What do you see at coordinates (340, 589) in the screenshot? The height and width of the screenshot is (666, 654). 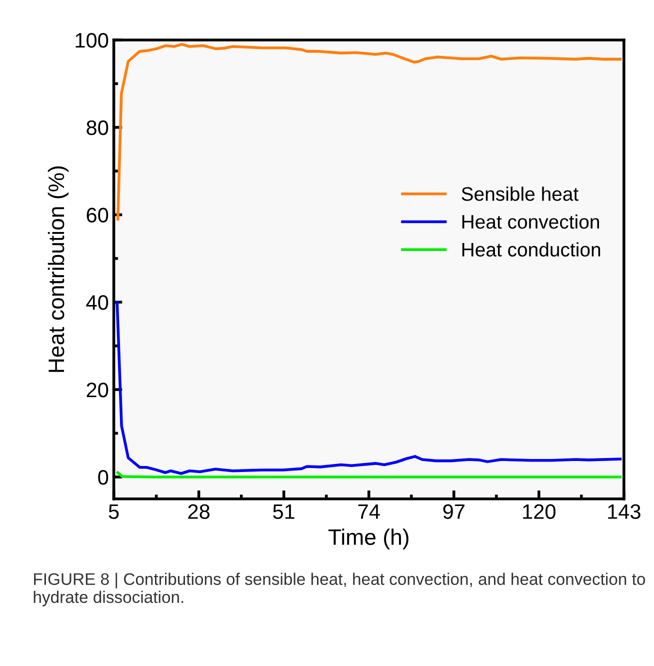 I see `caption: FIGURE 8 | Contributions of sensible heat, heat convection, and heat convection to hydrate dissociation.` at bounding box center [340, 589].